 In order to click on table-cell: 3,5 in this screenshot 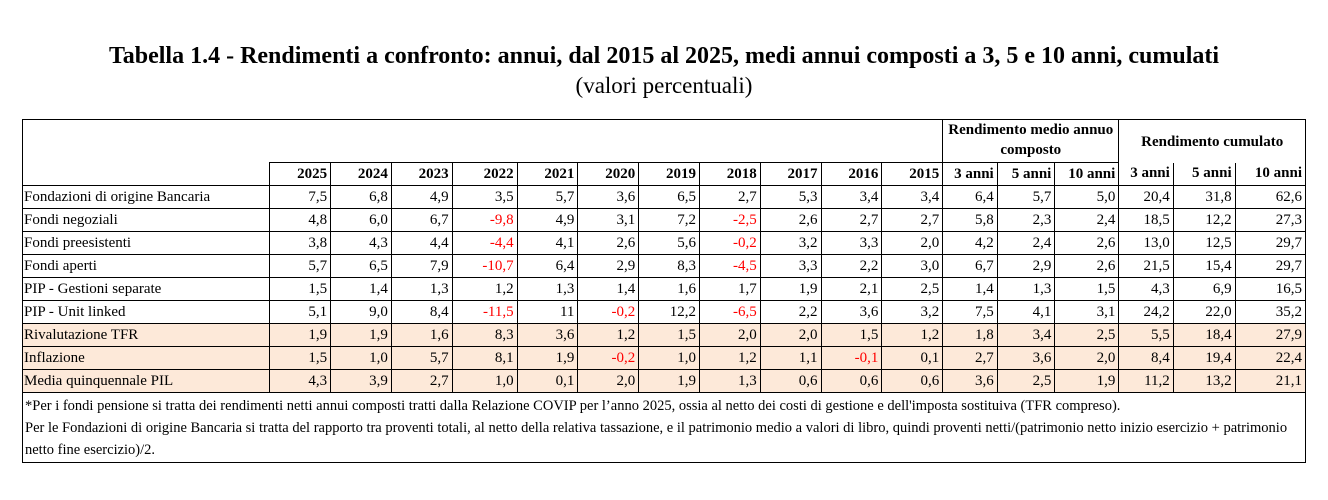, I will do `click(484, 197)`.